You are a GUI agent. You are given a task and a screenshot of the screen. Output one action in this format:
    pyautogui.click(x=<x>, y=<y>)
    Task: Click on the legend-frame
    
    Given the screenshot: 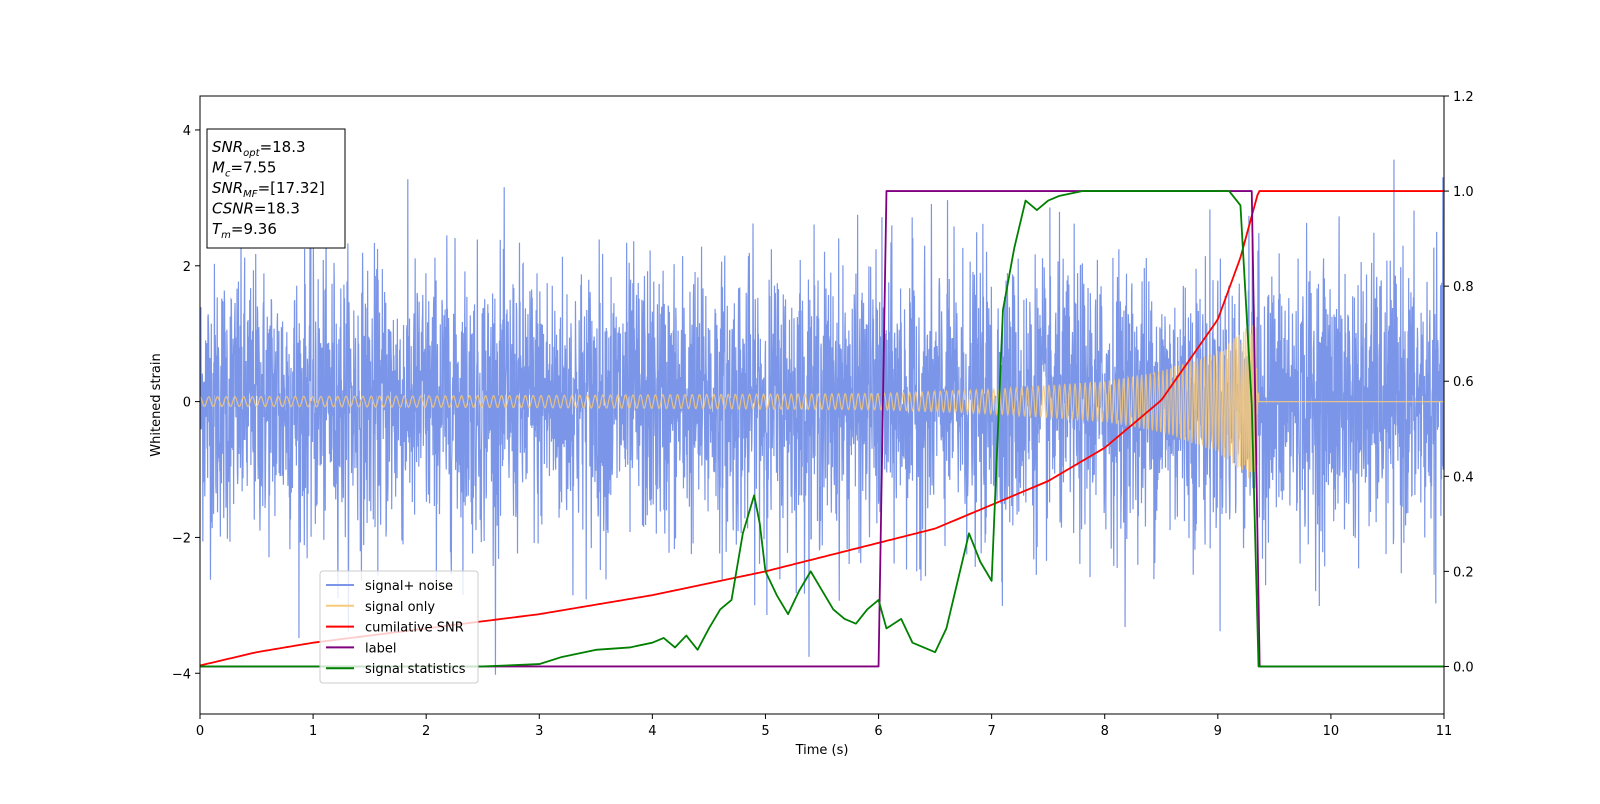 What is the action you would take?
    pyautogui.click(x=399, y=627)
    